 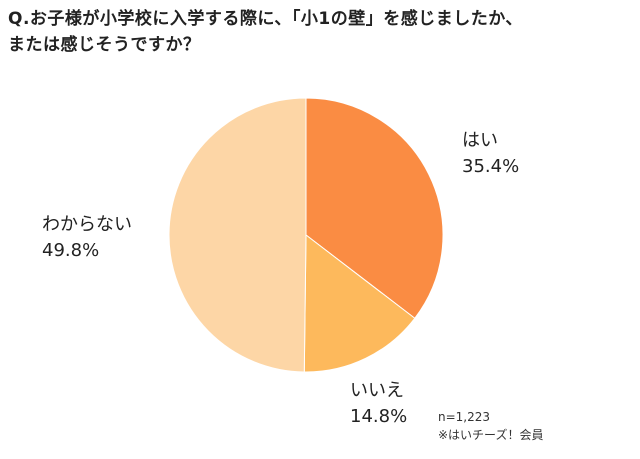 I want to click on slice-label-dontknow: わからない 49.8%, so click(x=87, y=238).